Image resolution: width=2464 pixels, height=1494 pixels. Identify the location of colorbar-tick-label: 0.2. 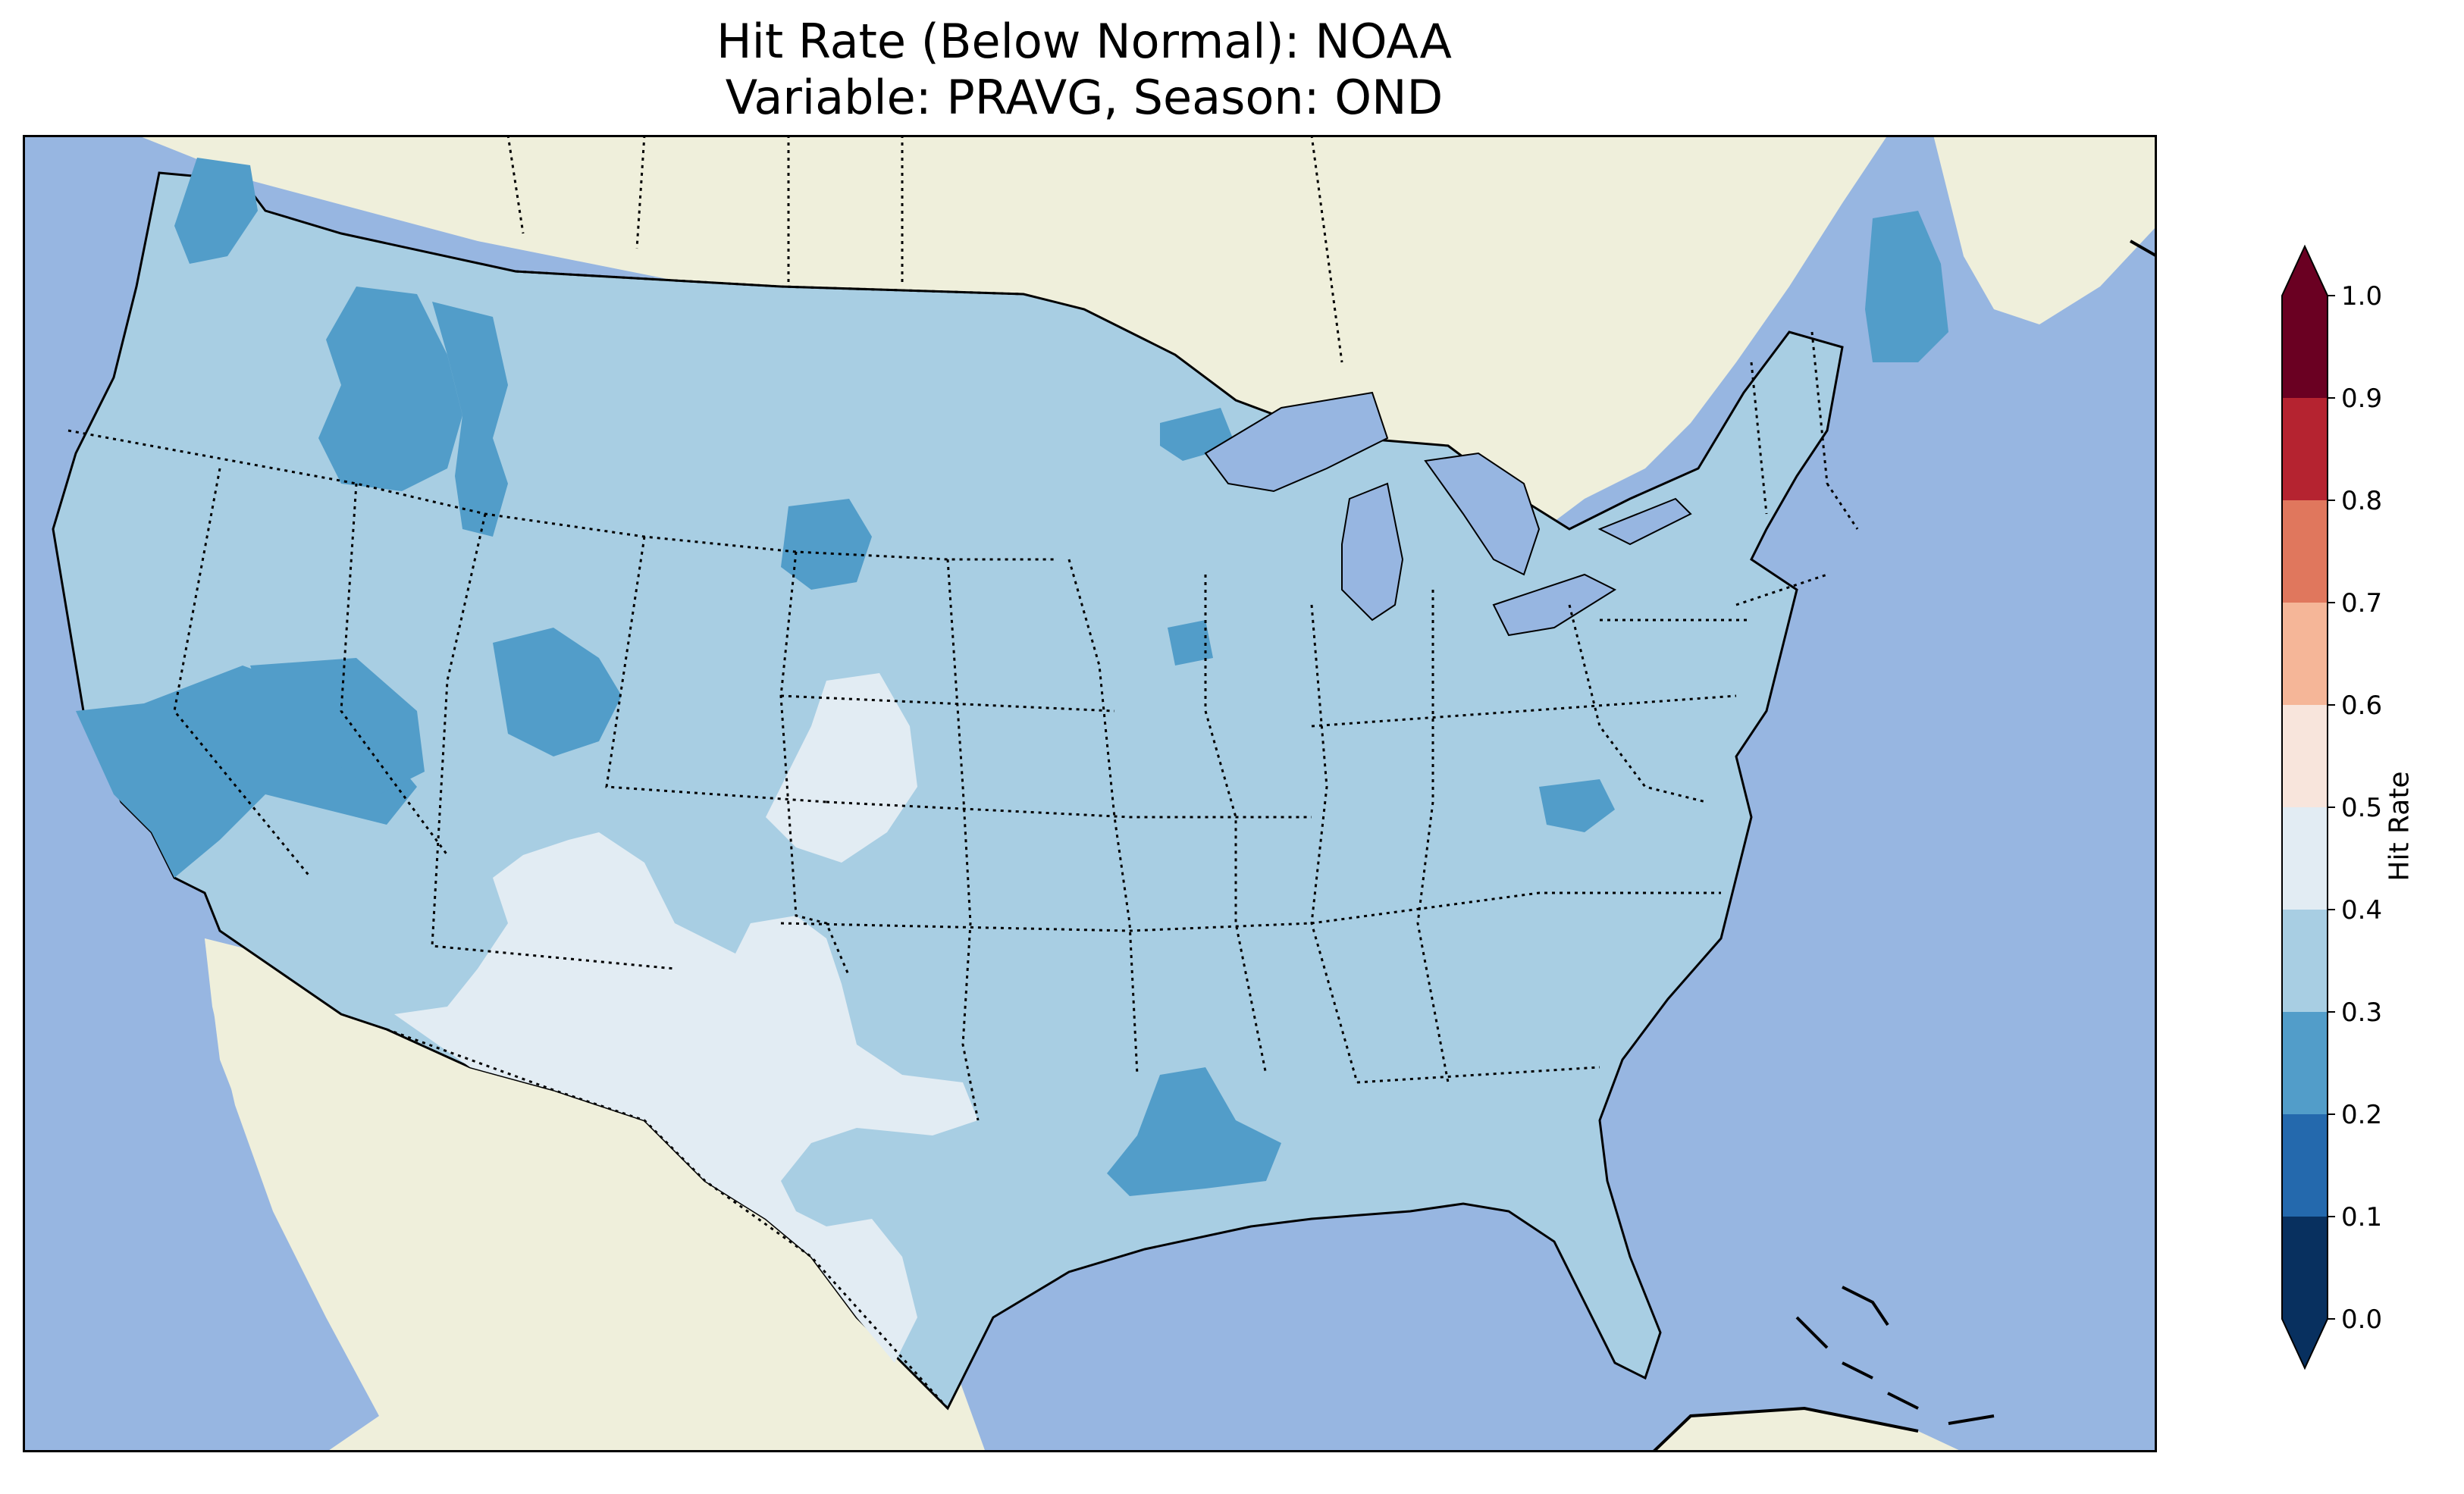
(2361, 1115).